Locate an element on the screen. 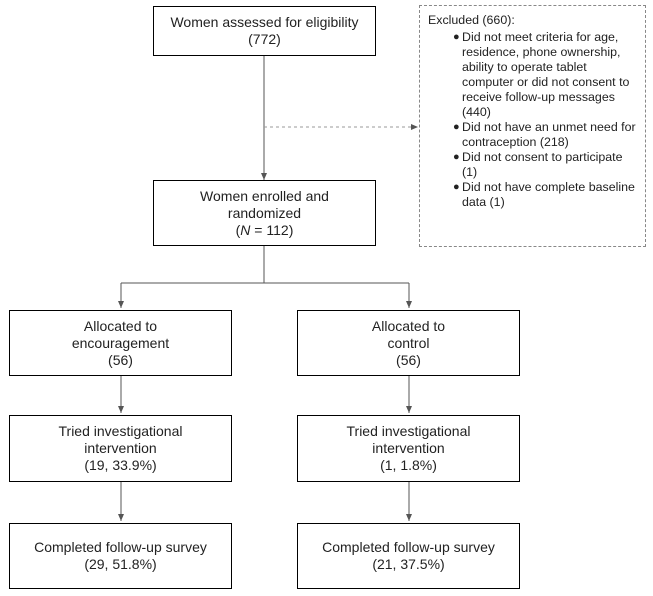 This screenshot has height=596, width=653. alloc-control-box: Allocated to control (56) is located at coordinates (408, 343).